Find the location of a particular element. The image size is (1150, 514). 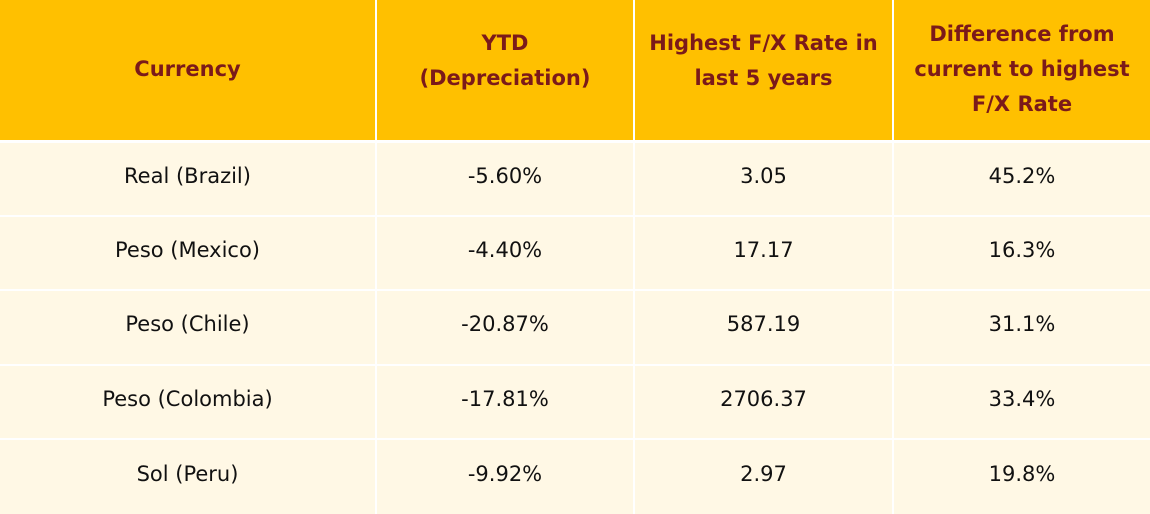

table-row: Peso (Chile) -20.87% 587.19 31.1% is located at coordinates (575, 328).